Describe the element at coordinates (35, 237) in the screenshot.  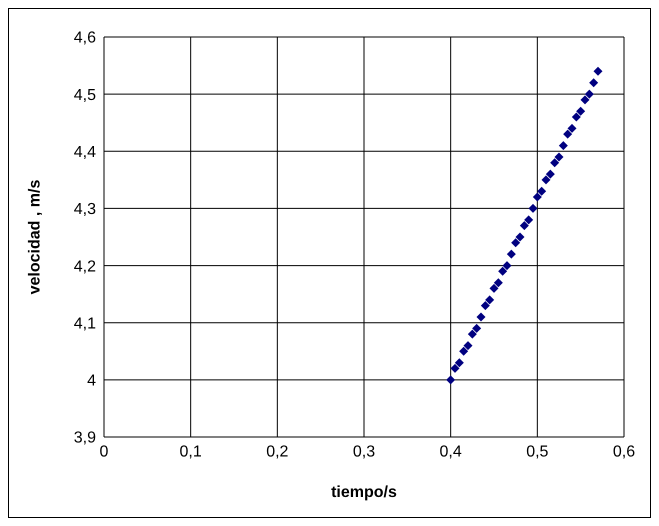
I see `y-axis-title: velocidad , m/s` at that location.